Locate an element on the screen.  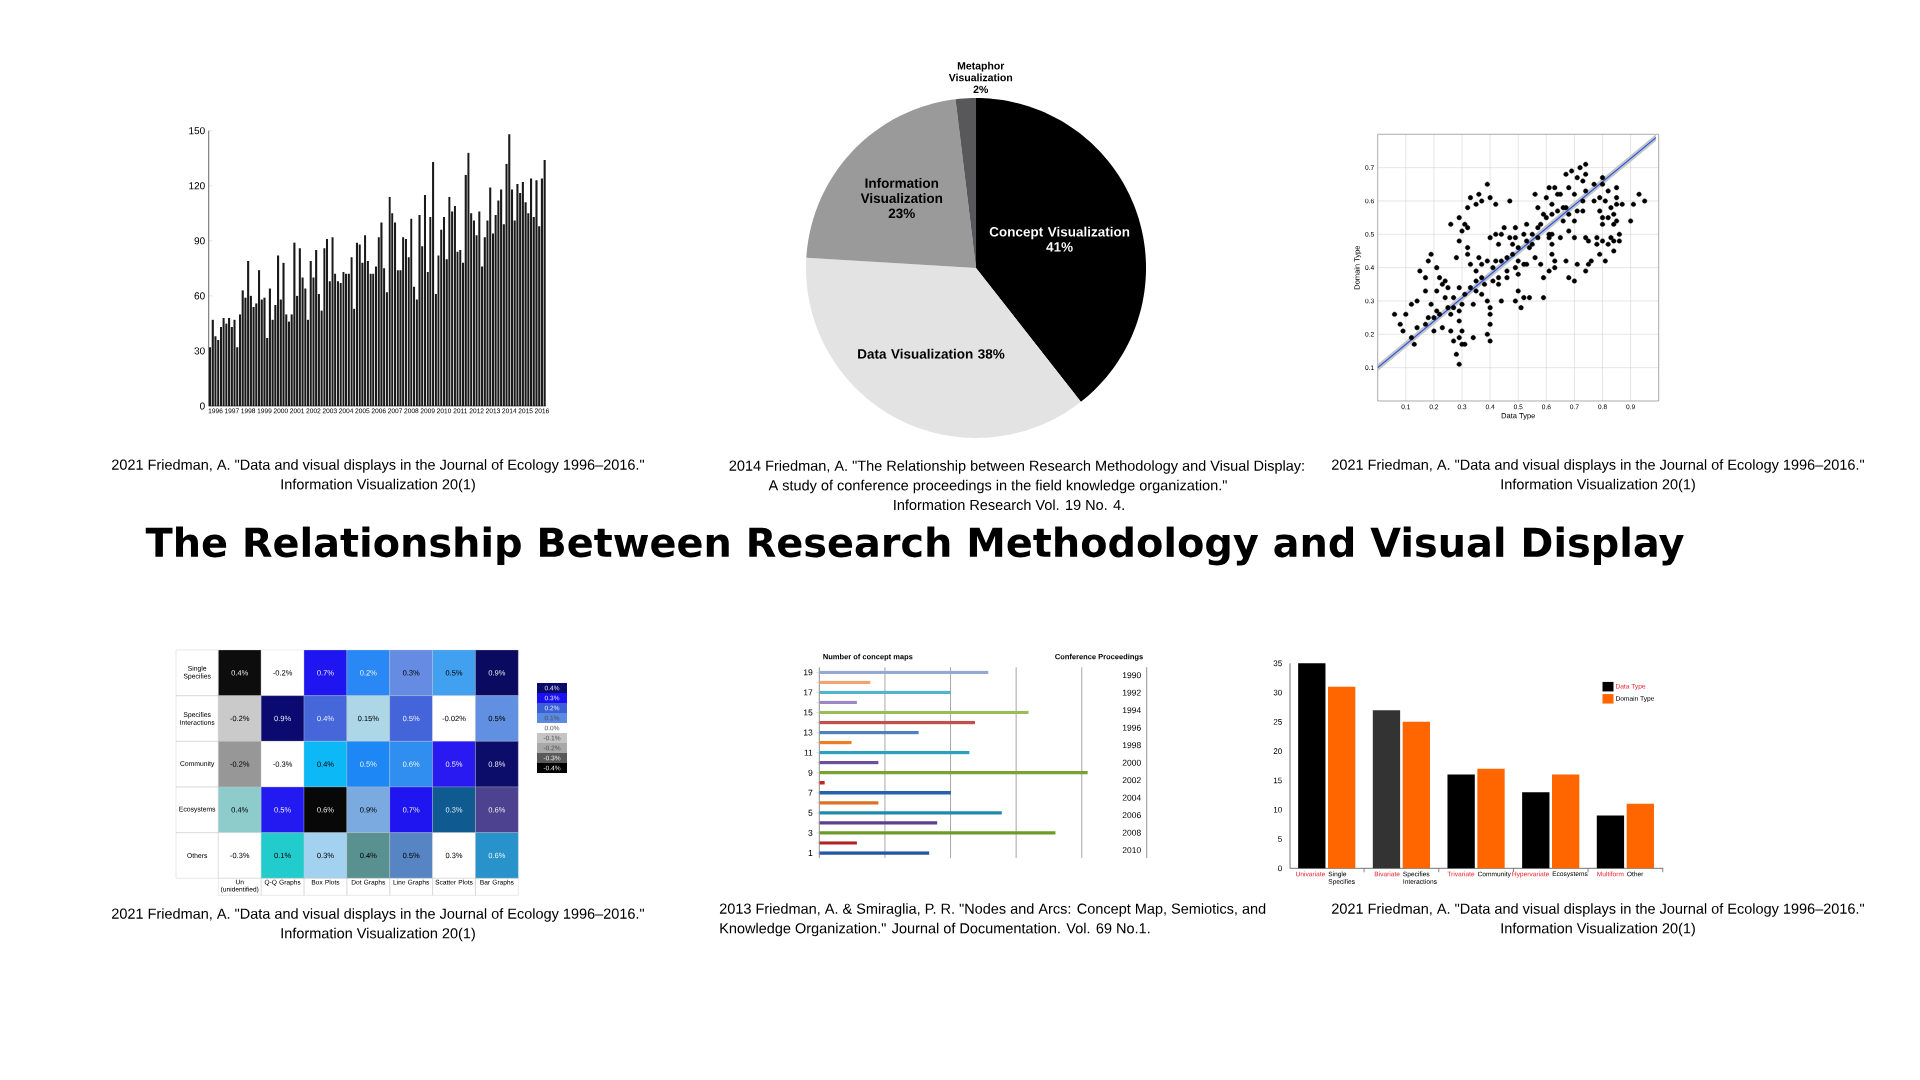
y2-tick-label: 1992 is located at coordinates (1131, 692).